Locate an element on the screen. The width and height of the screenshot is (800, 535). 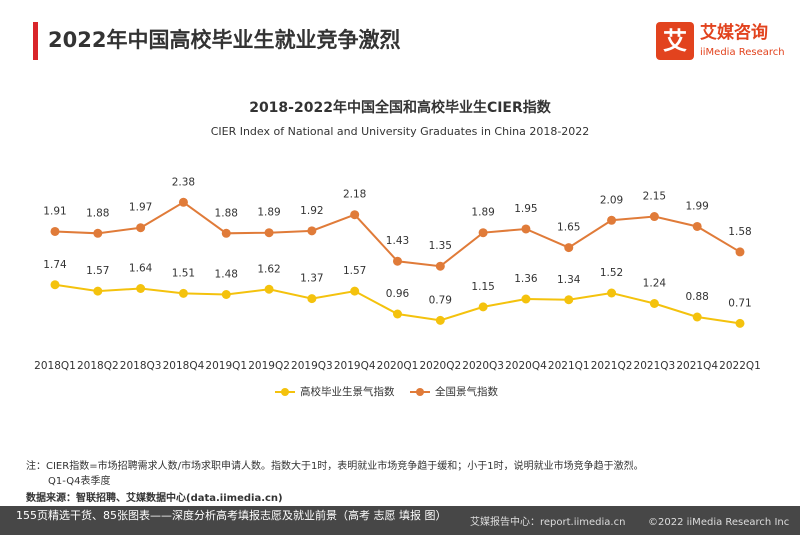
data-label: 2.38 is located at coordinates (183, 182).